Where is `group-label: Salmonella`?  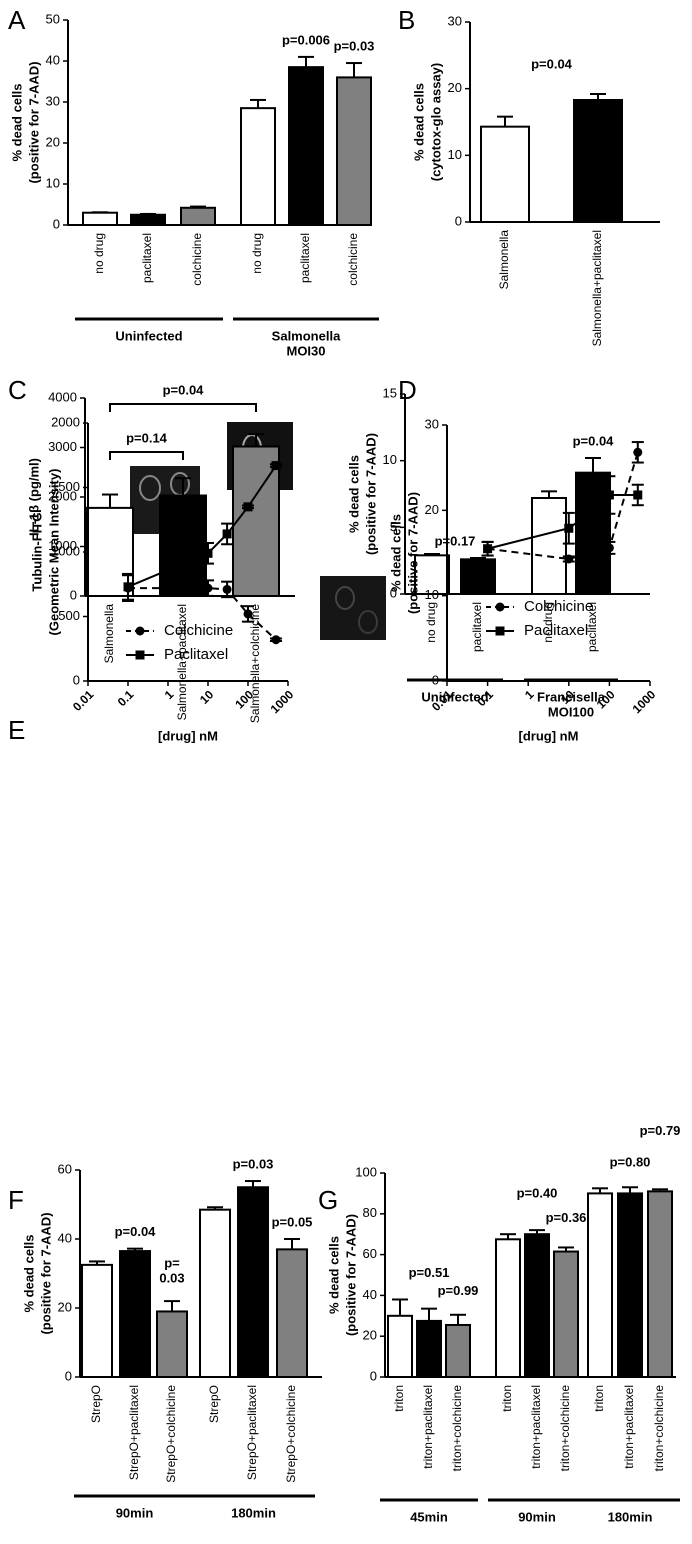 group-label: Salmonella is located at coordinates (306, 335).